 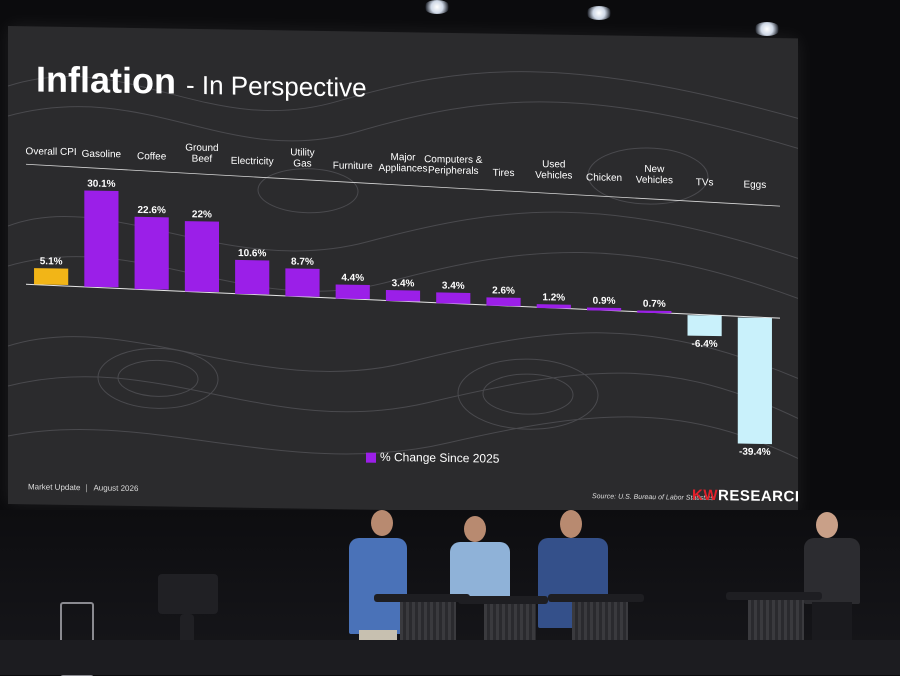 I want to click on value-label-13: -6.4%, so click(x=705, y=344).